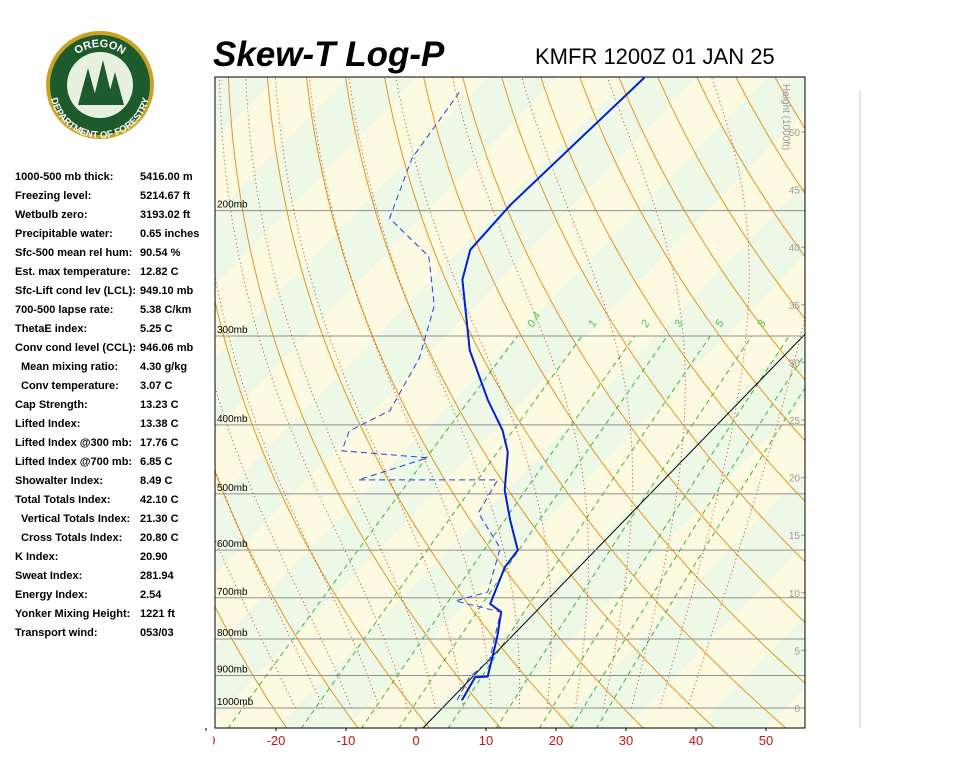  Describe the element at coordinates (166, 348) in the screenshot. I see `stat-value: 946.06 mb` at that location.